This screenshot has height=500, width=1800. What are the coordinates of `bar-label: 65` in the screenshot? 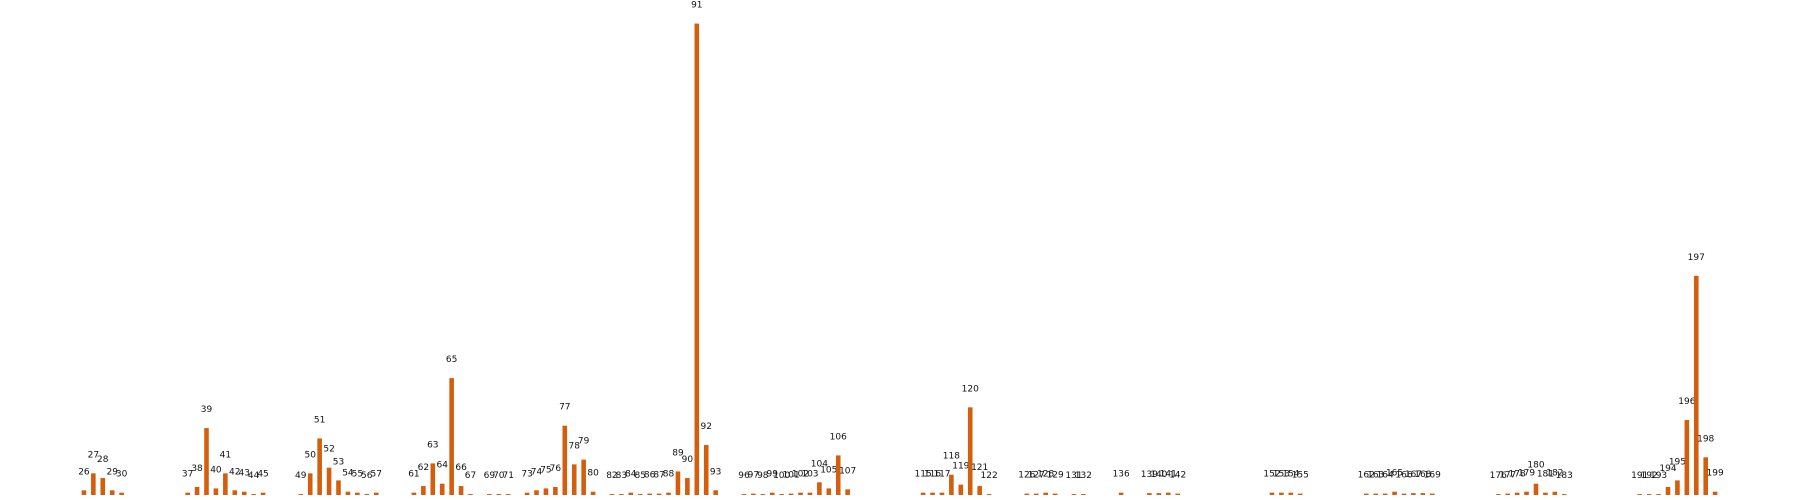 It's located at (451, 360).